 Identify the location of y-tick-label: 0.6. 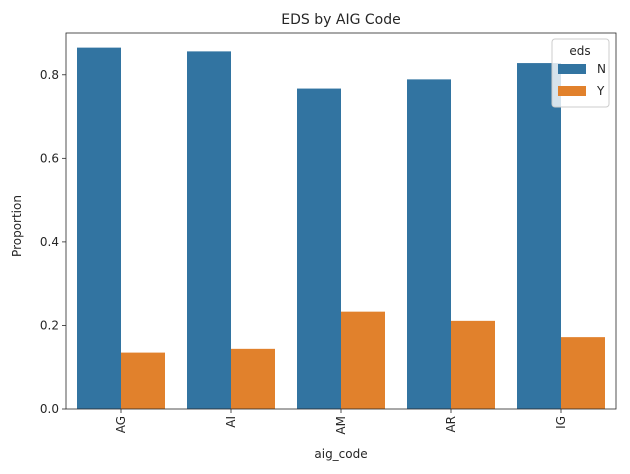
(49, 158).